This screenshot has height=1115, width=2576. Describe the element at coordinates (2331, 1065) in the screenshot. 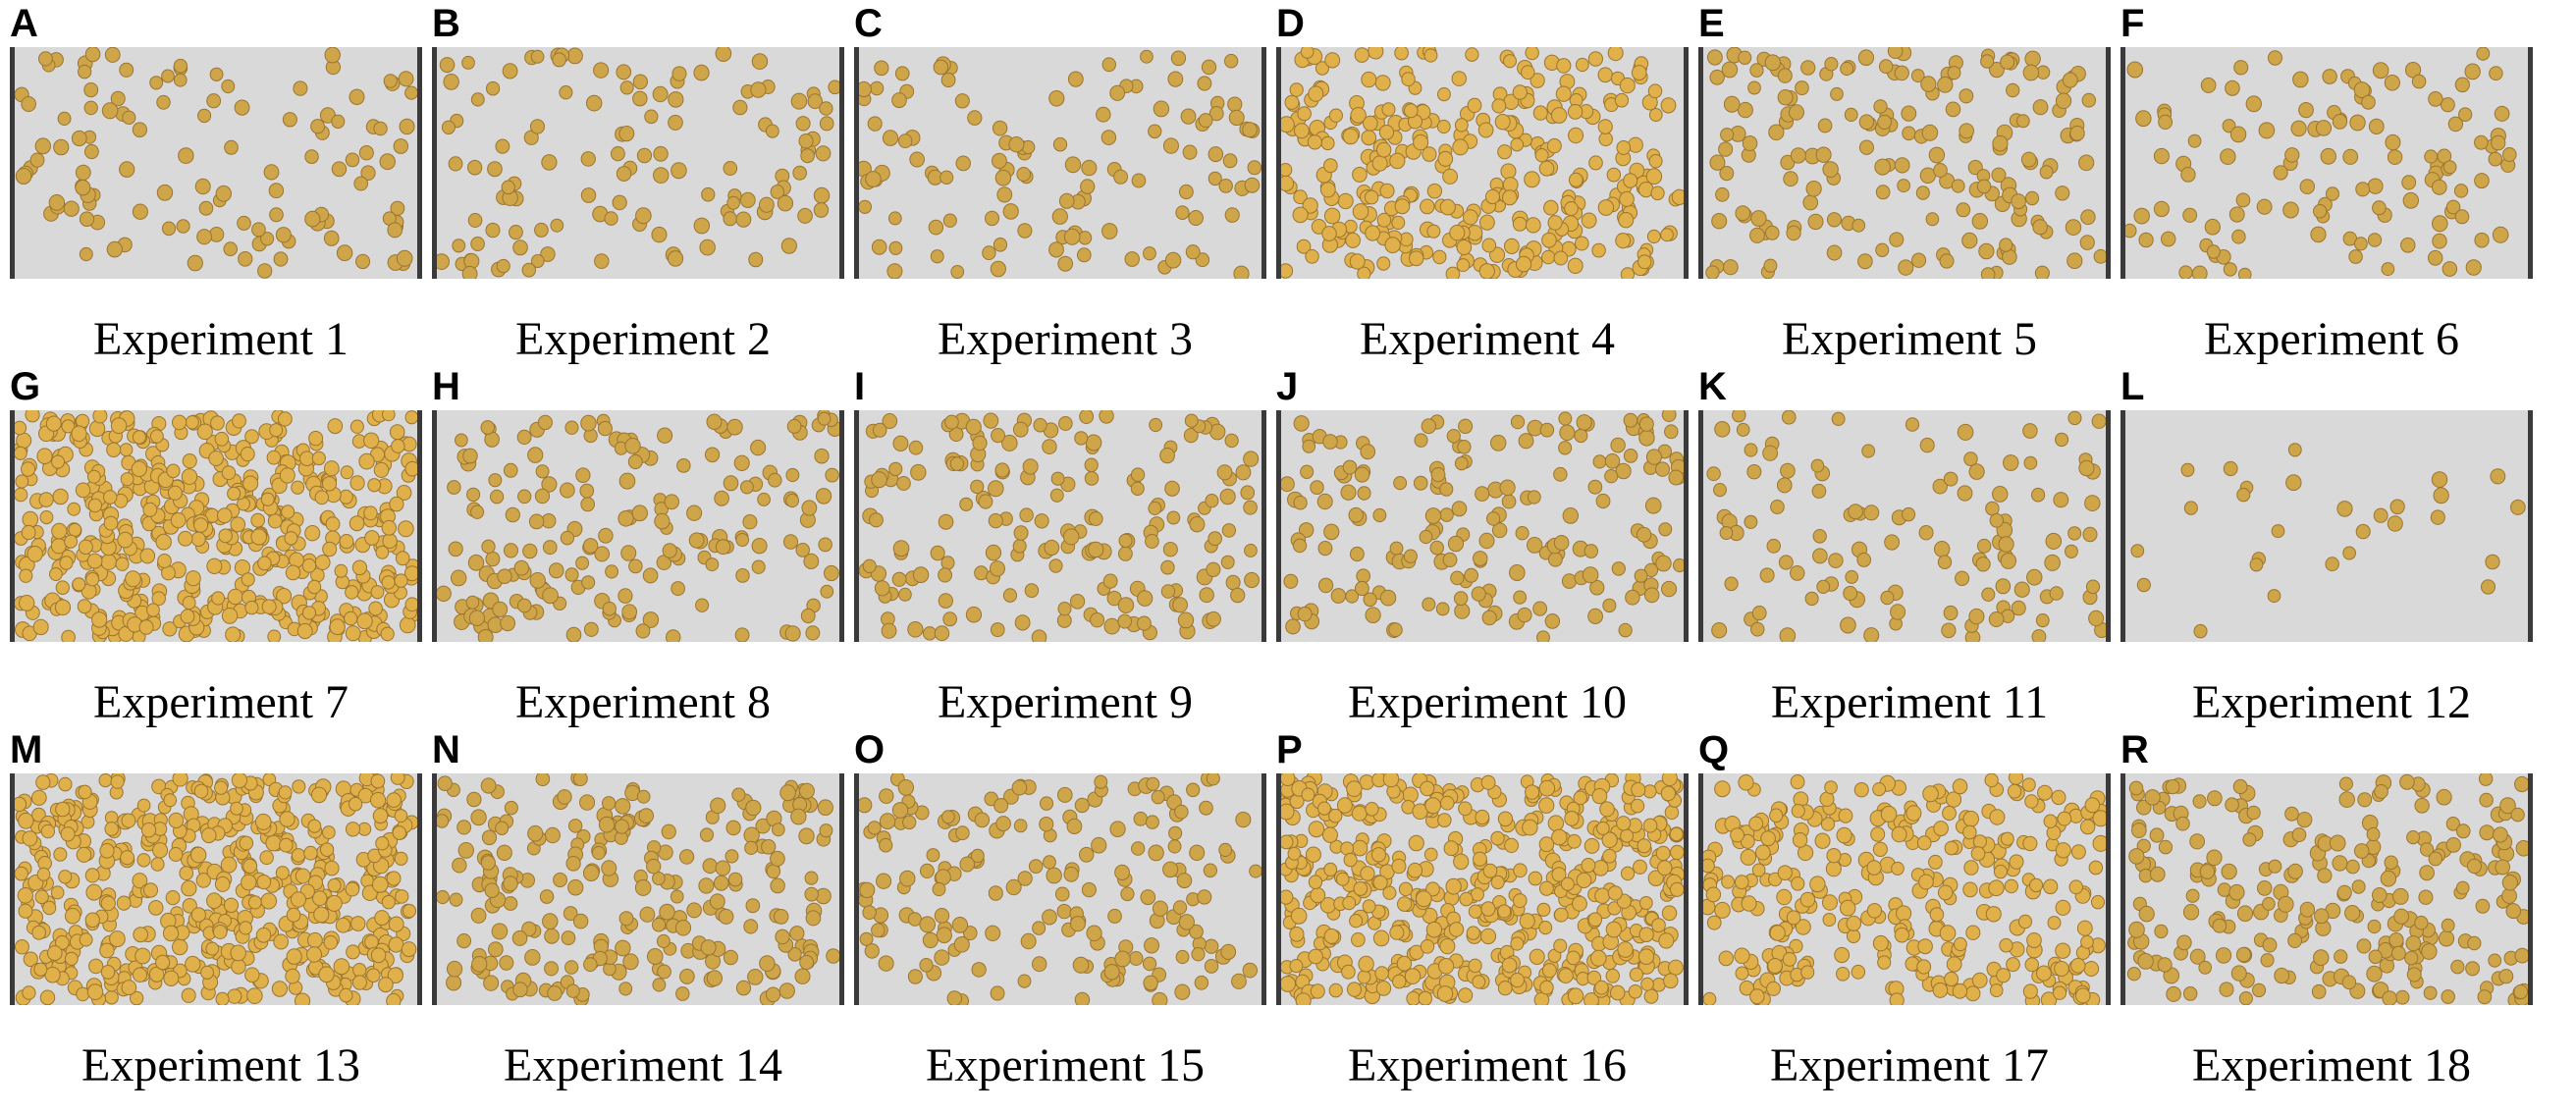

I see `panel-caption: Experiment 18` at that location.